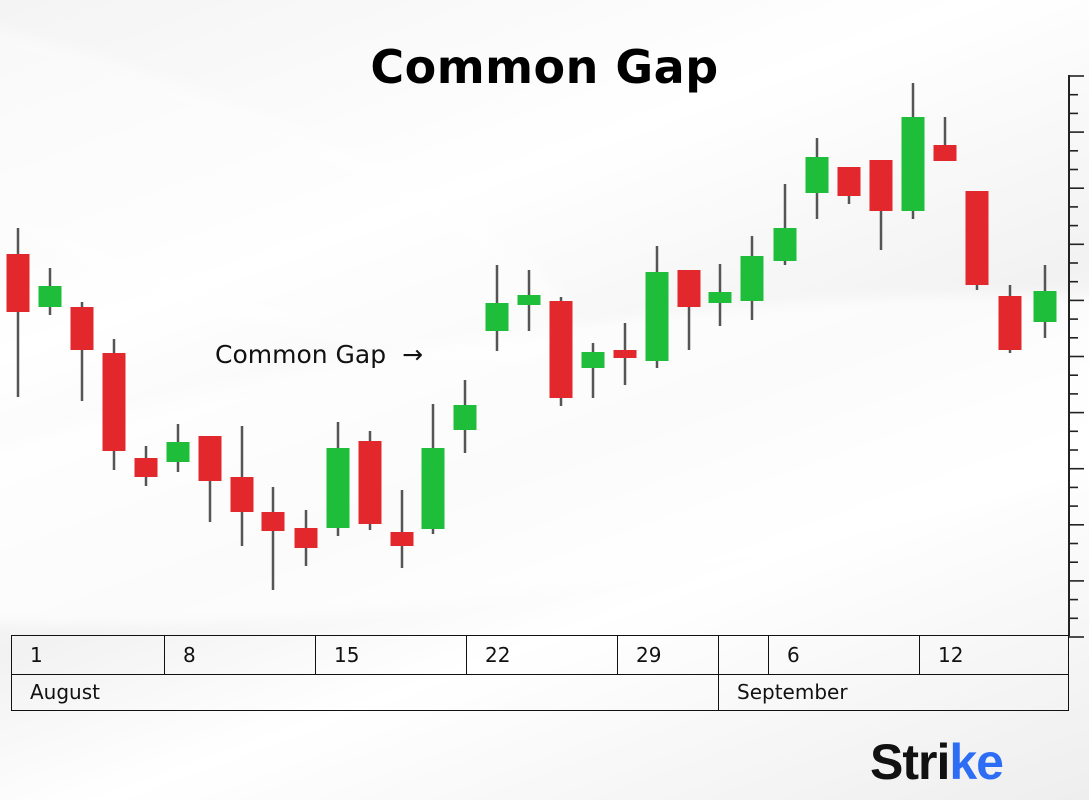  I want to click on day-cell: 15, so click(391, 655).